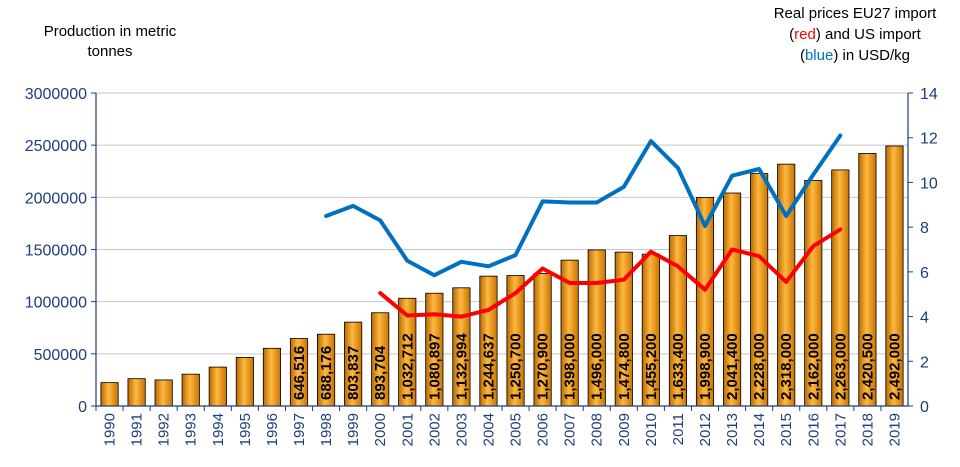 This screenshot has width=960, height=467. Describe the element at coordinates (353, 429) in the screenshot. I see `x-tick-label-1999: 1999` at that location.